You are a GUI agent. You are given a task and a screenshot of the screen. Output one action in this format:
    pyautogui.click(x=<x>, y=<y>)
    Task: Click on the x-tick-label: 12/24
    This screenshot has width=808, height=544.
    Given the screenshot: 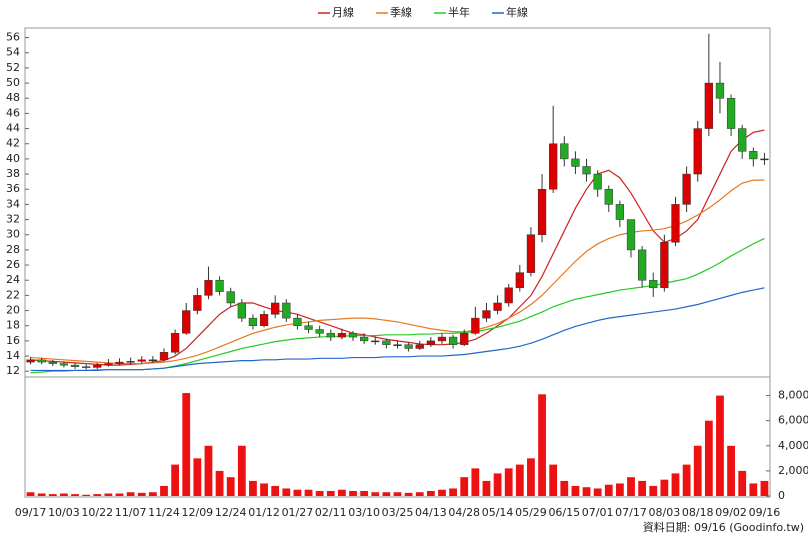 What is the action you would take?
    pyautogui.click(x=231, y=512)
    